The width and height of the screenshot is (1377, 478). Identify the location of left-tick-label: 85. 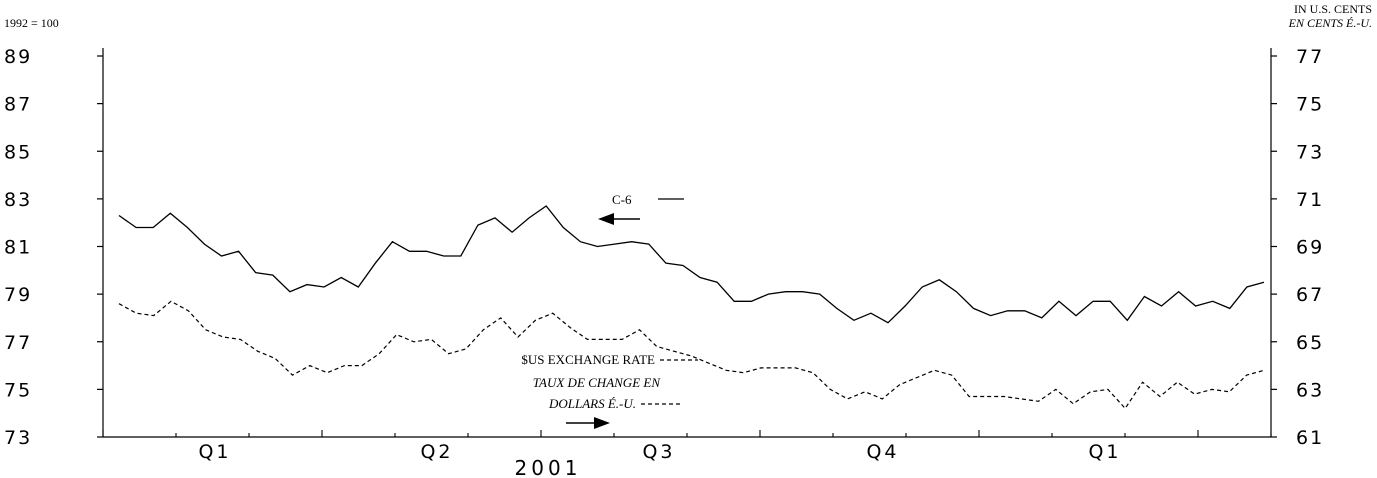
(18, 152).